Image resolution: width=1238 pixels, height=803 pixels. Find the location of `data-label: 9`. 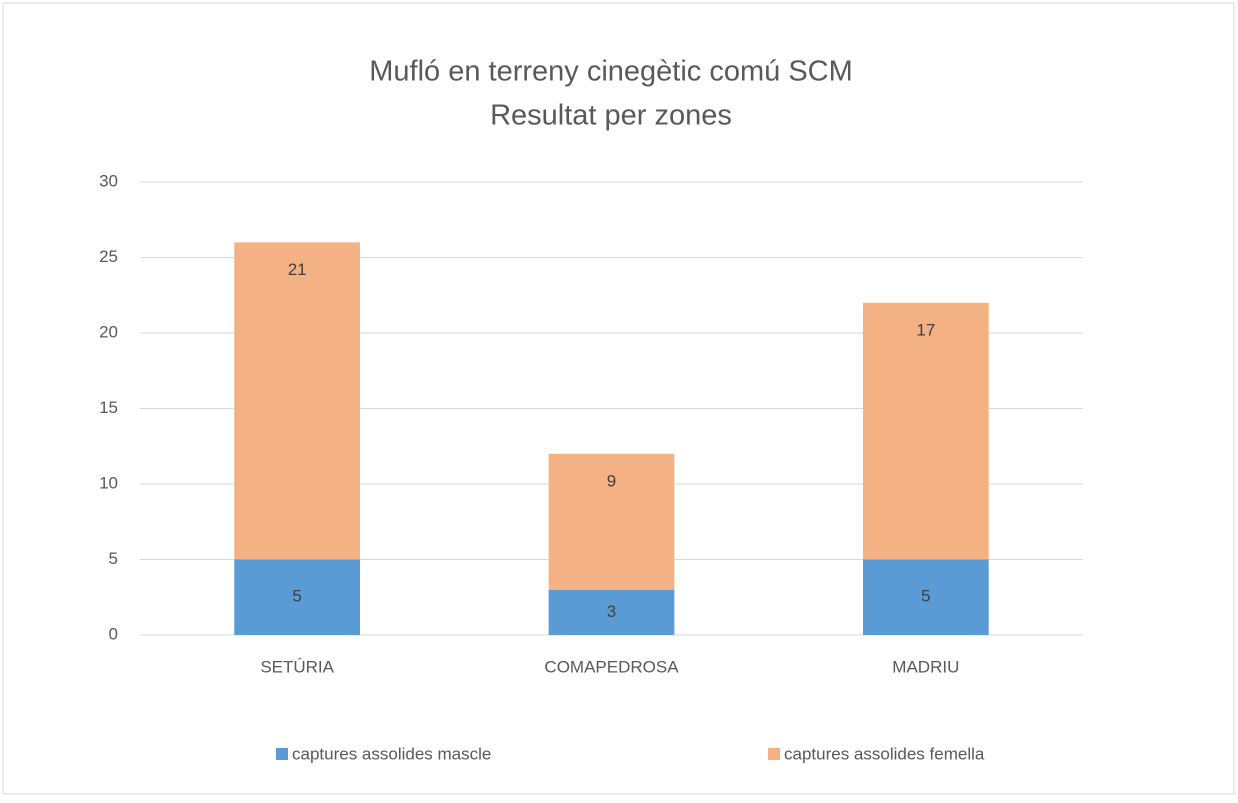

data-label: 9 is located at coordinates (611, 480).